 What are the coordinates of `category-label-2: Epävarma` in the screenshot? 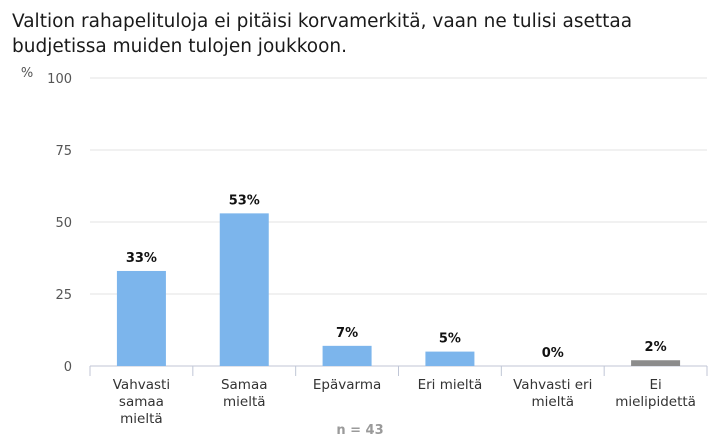 It's located at (347, 385).